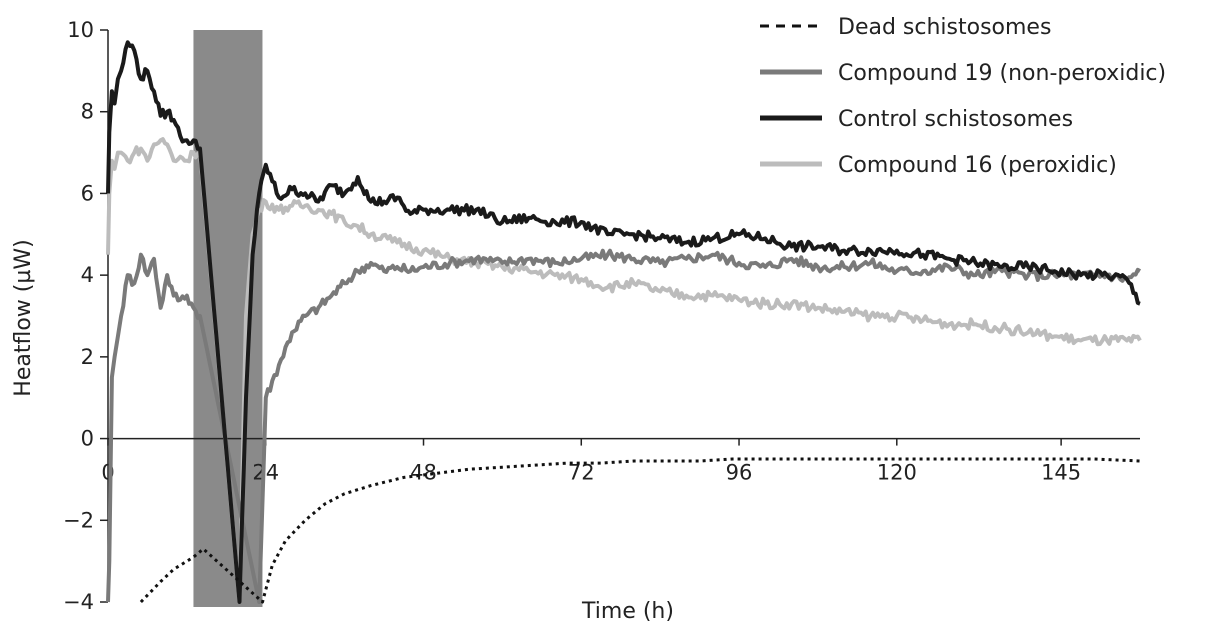  I want to click on y-tick-label: 6, so click(87, 193).